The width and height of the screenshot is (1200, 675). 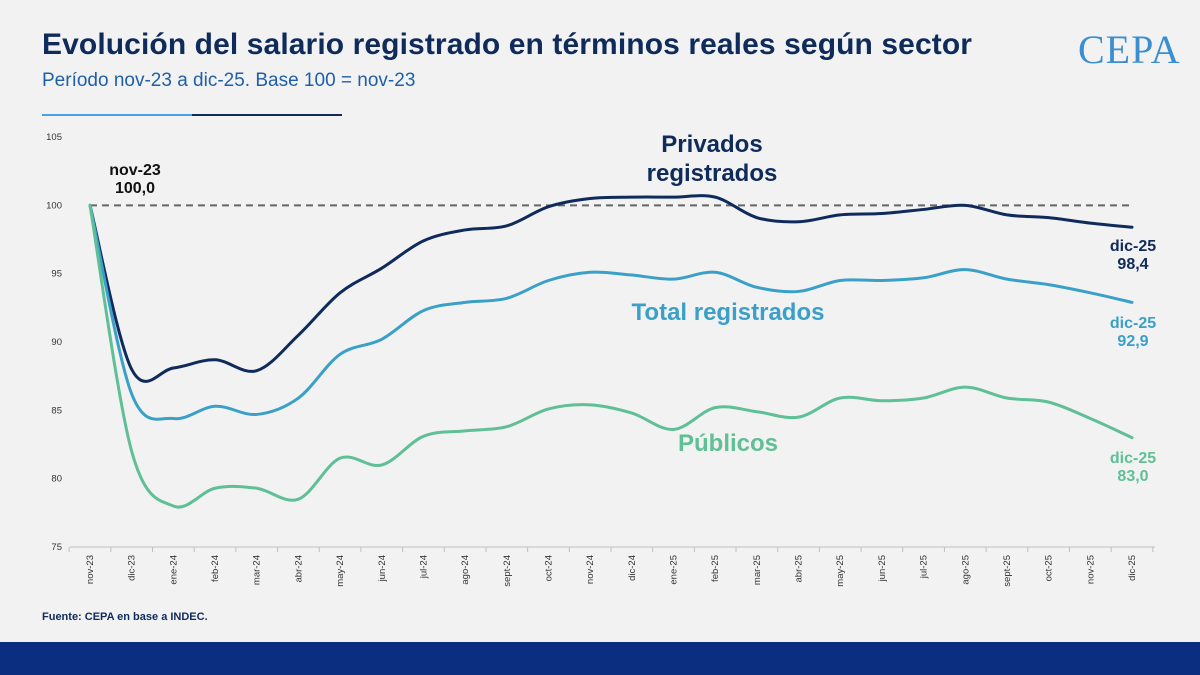 I want to click on x-tick-label: mar-25, so click(x=757, y=570).